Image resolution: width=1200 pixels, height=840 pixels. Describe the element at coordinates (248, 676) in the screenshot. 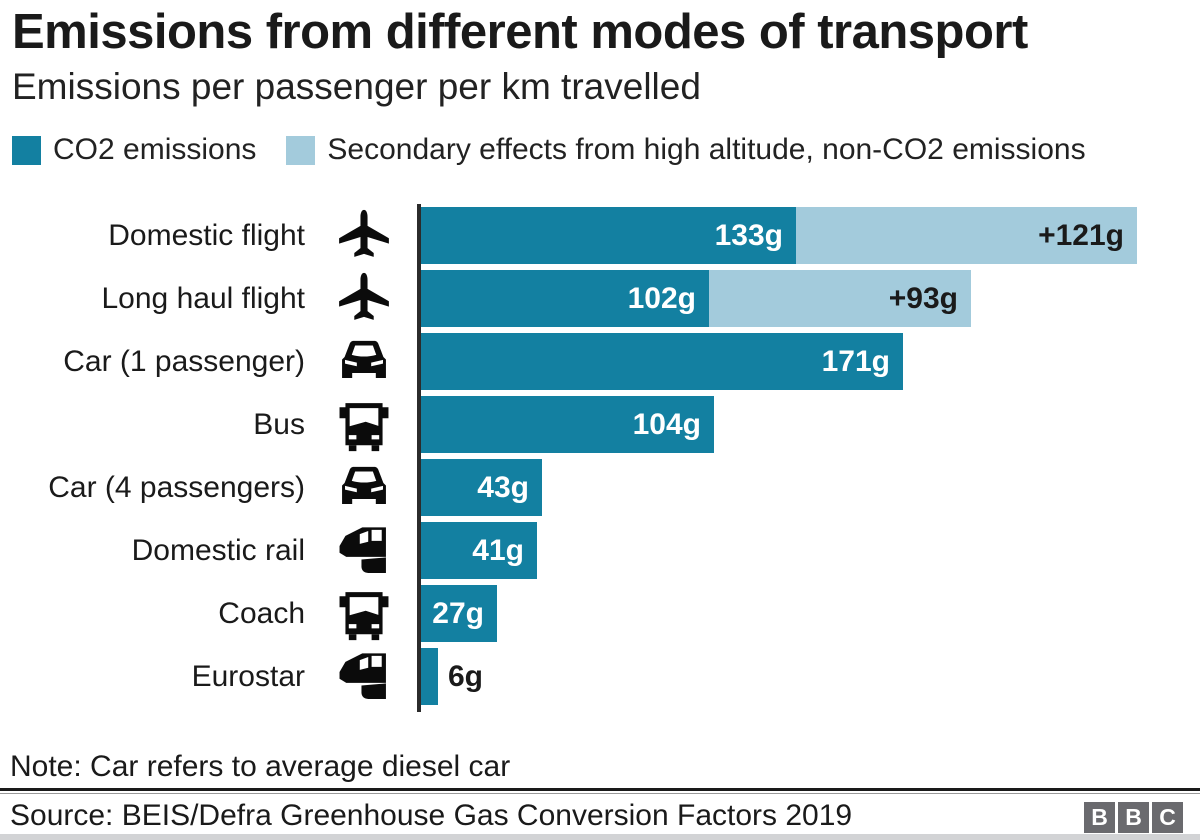

I see `row-label: Eurostar` at that location.